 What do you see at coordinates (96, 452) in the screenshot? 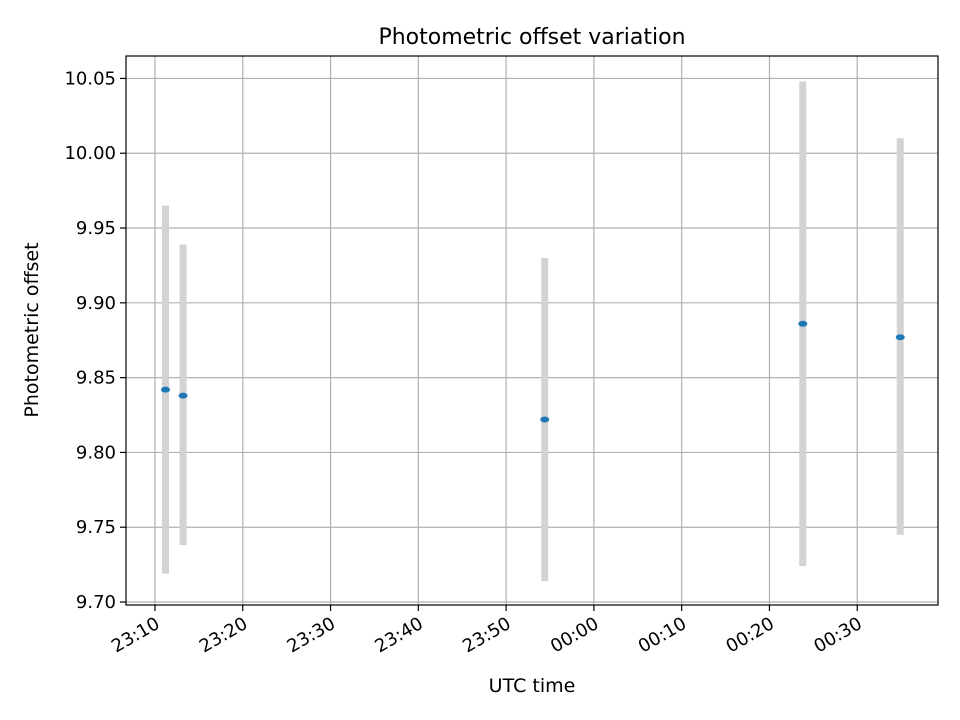
I see `y-tick-label: 9.80` at bounding box center [96, 452].